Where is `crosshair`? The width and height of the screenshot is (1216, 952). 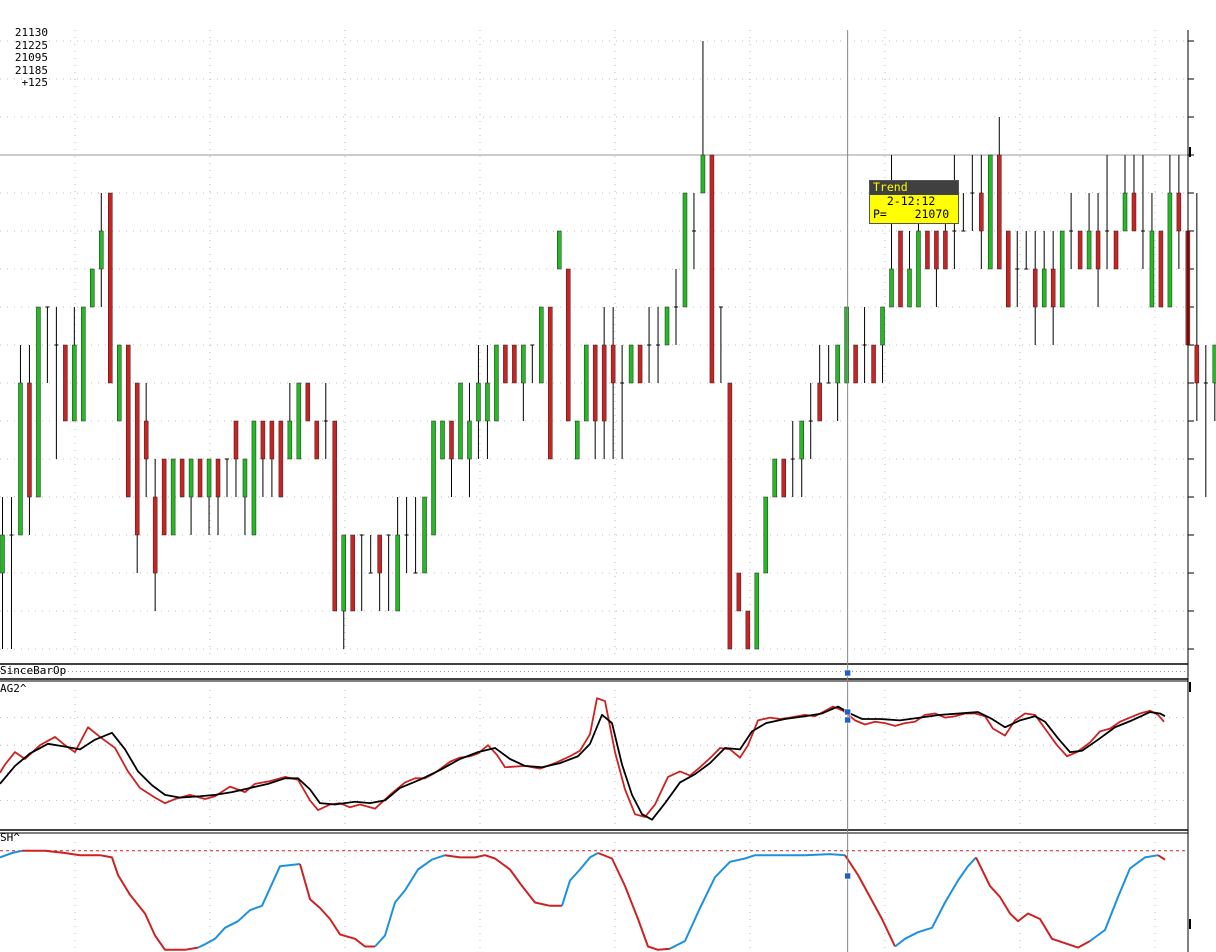
crosshair is located at coordinates (847, 491).